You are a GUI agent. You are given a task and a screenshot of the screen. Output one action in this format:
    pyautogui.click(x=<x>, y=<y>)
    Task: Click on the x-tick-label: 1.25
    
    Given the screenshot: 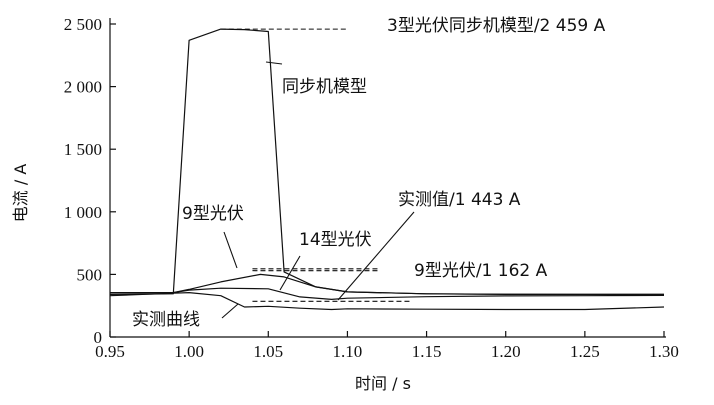 What is the action you would take?
    pyautogui.click(x=585, y=351)
    